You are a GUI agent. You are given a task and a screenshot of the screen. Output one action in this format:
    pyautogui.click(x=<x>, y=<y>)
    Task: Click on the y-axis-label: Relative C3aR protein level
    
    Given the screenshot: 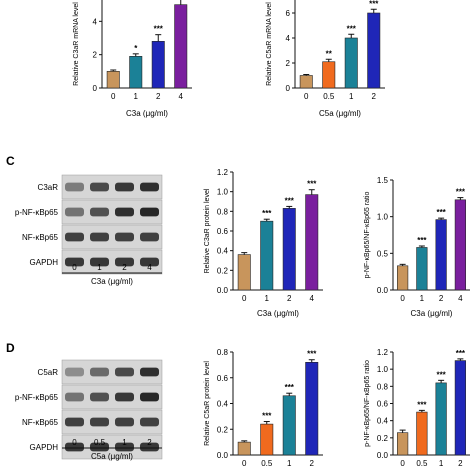 What is the action you would take?
    pyautogui.click(x=207, y=230)
    